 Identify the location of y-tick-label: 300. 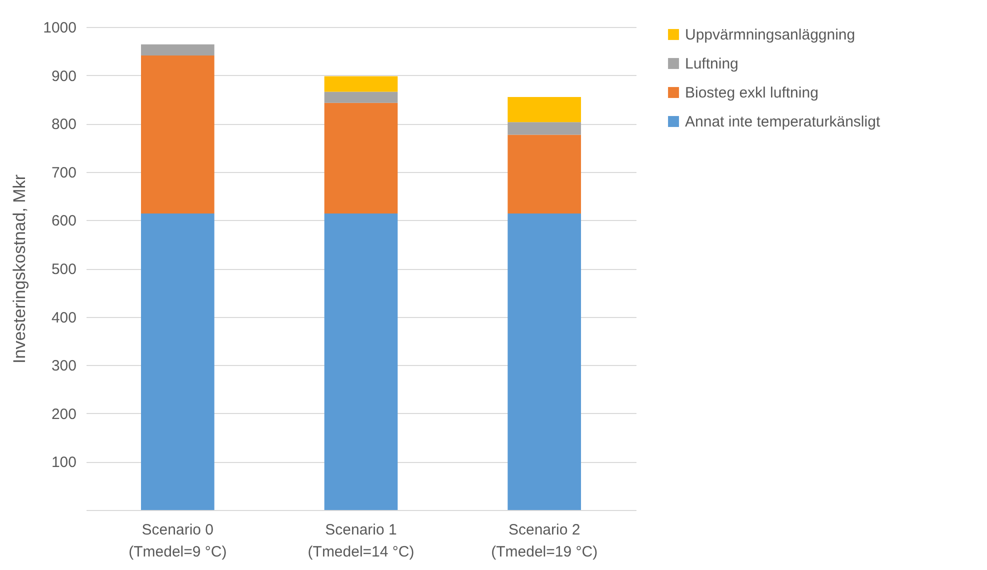
(63, 366).